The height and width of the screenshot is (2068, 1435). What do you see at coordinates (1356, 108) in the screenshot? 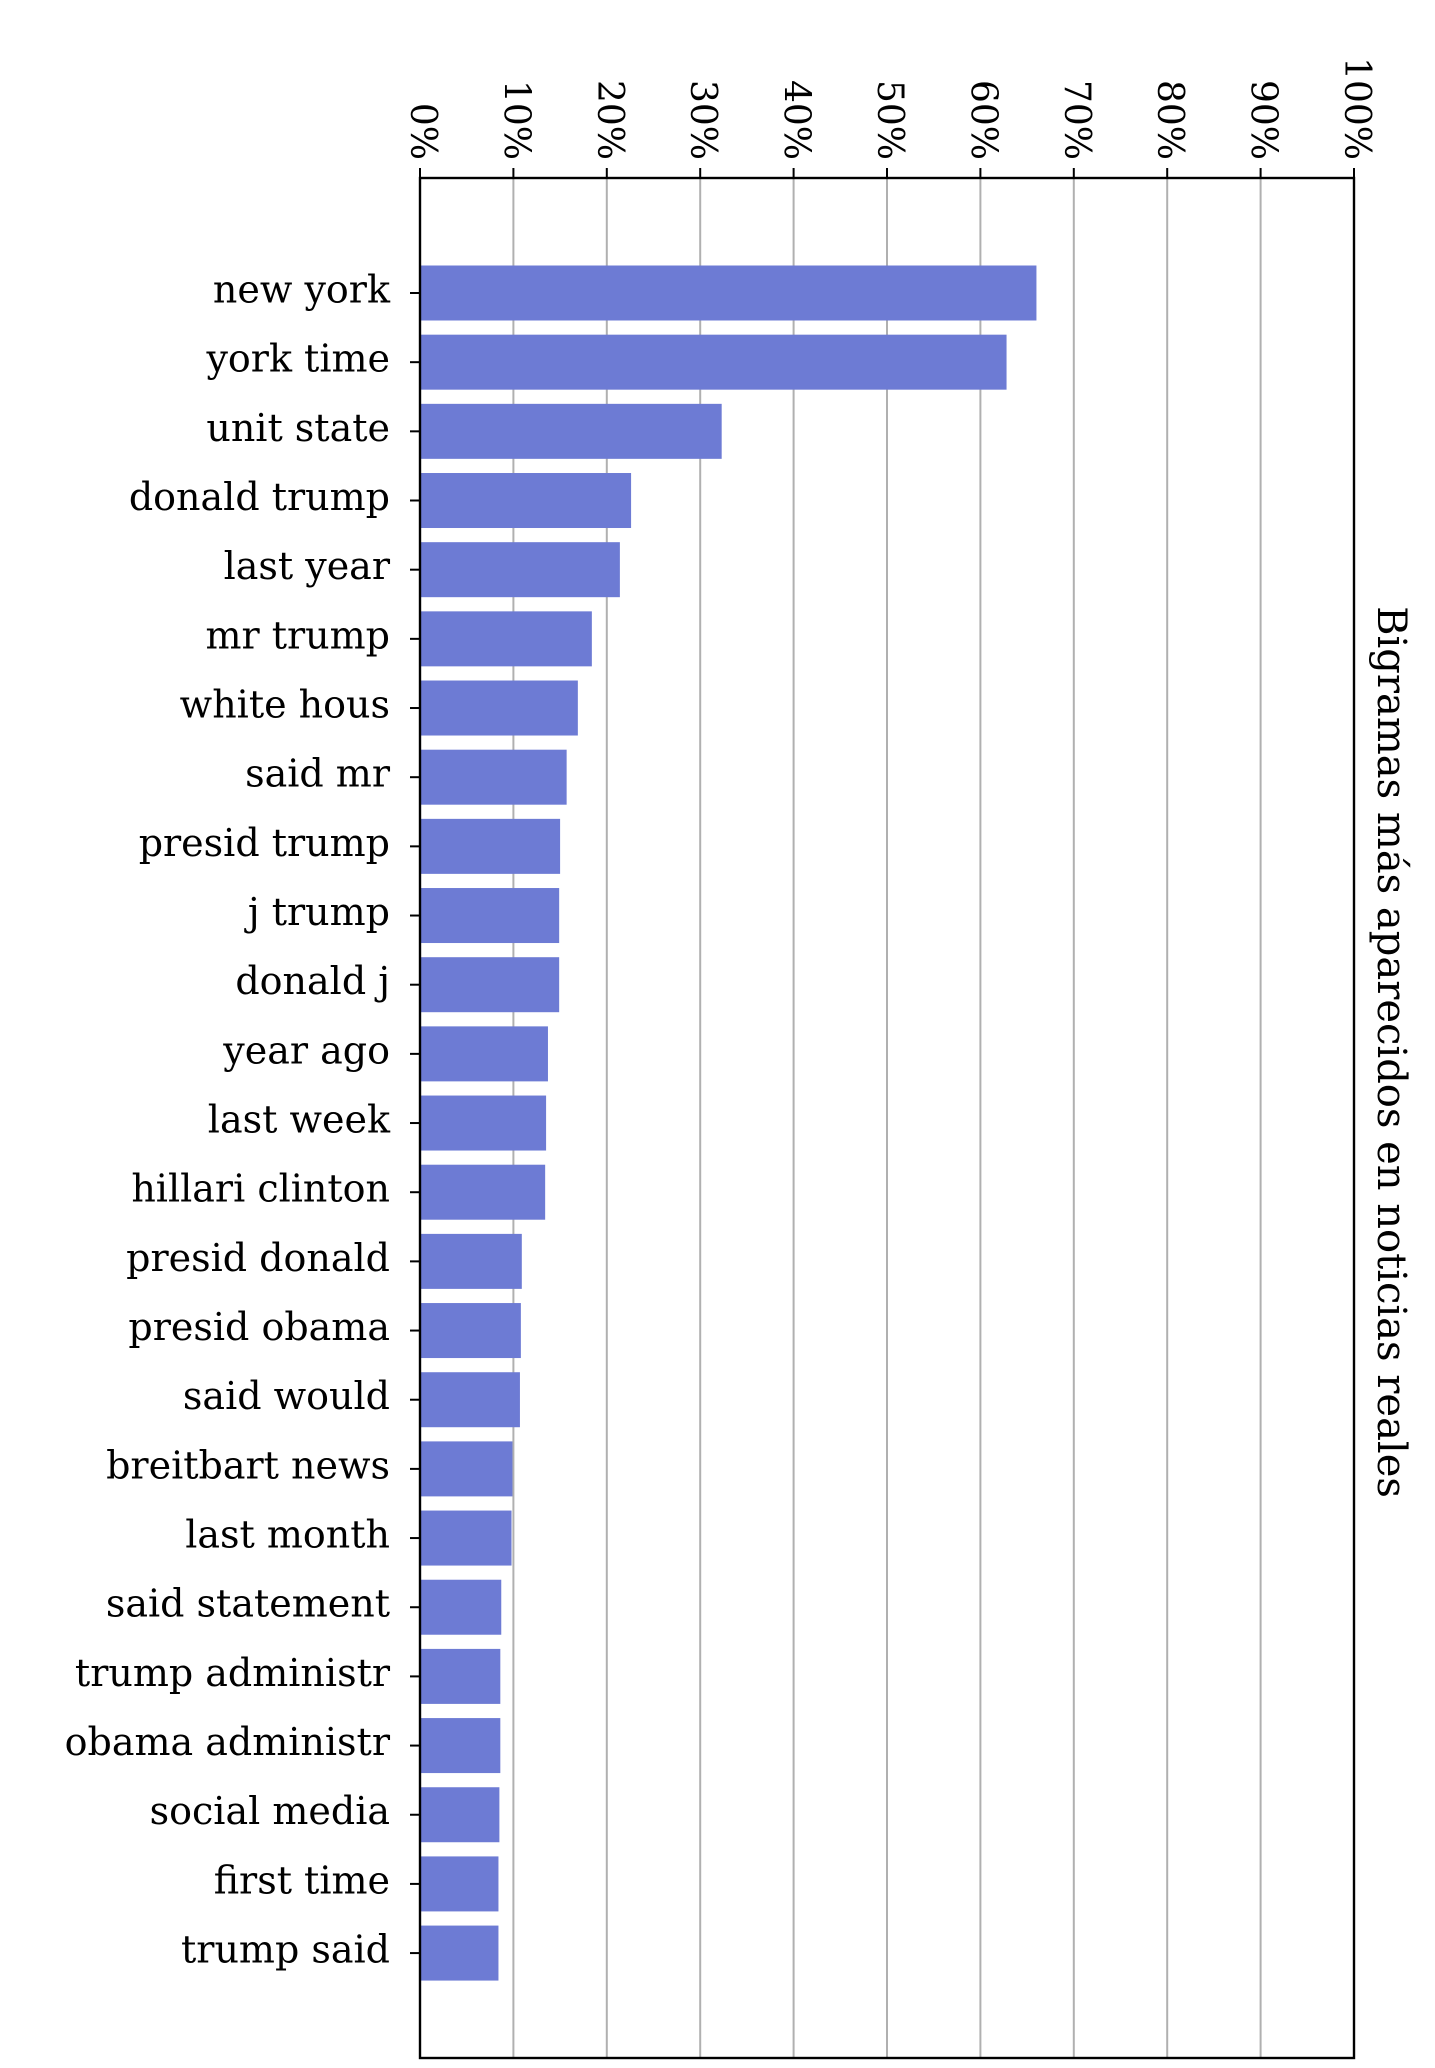
I see `x-tick-label: 100%` at bounding box center [1356, 108].